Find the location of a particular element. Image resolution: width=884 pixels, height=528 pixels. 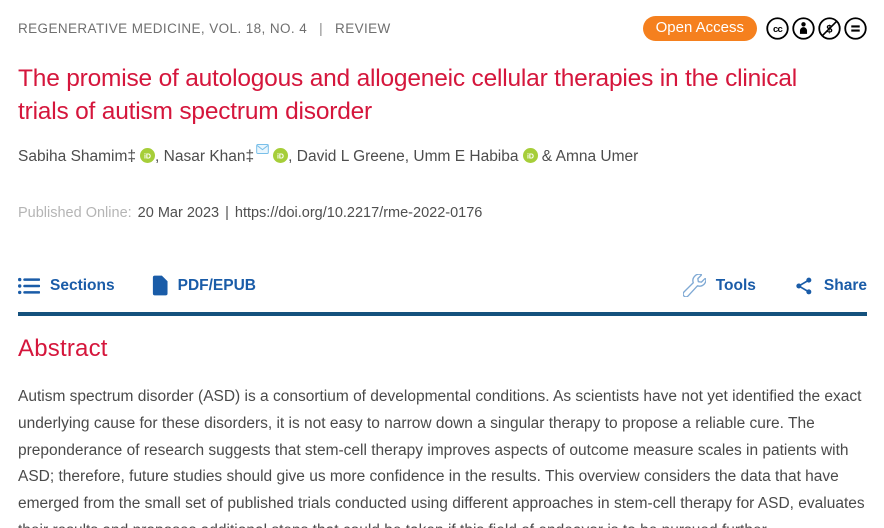

cc-nd-noderivatives-icon is located at coordinates (855, 28).